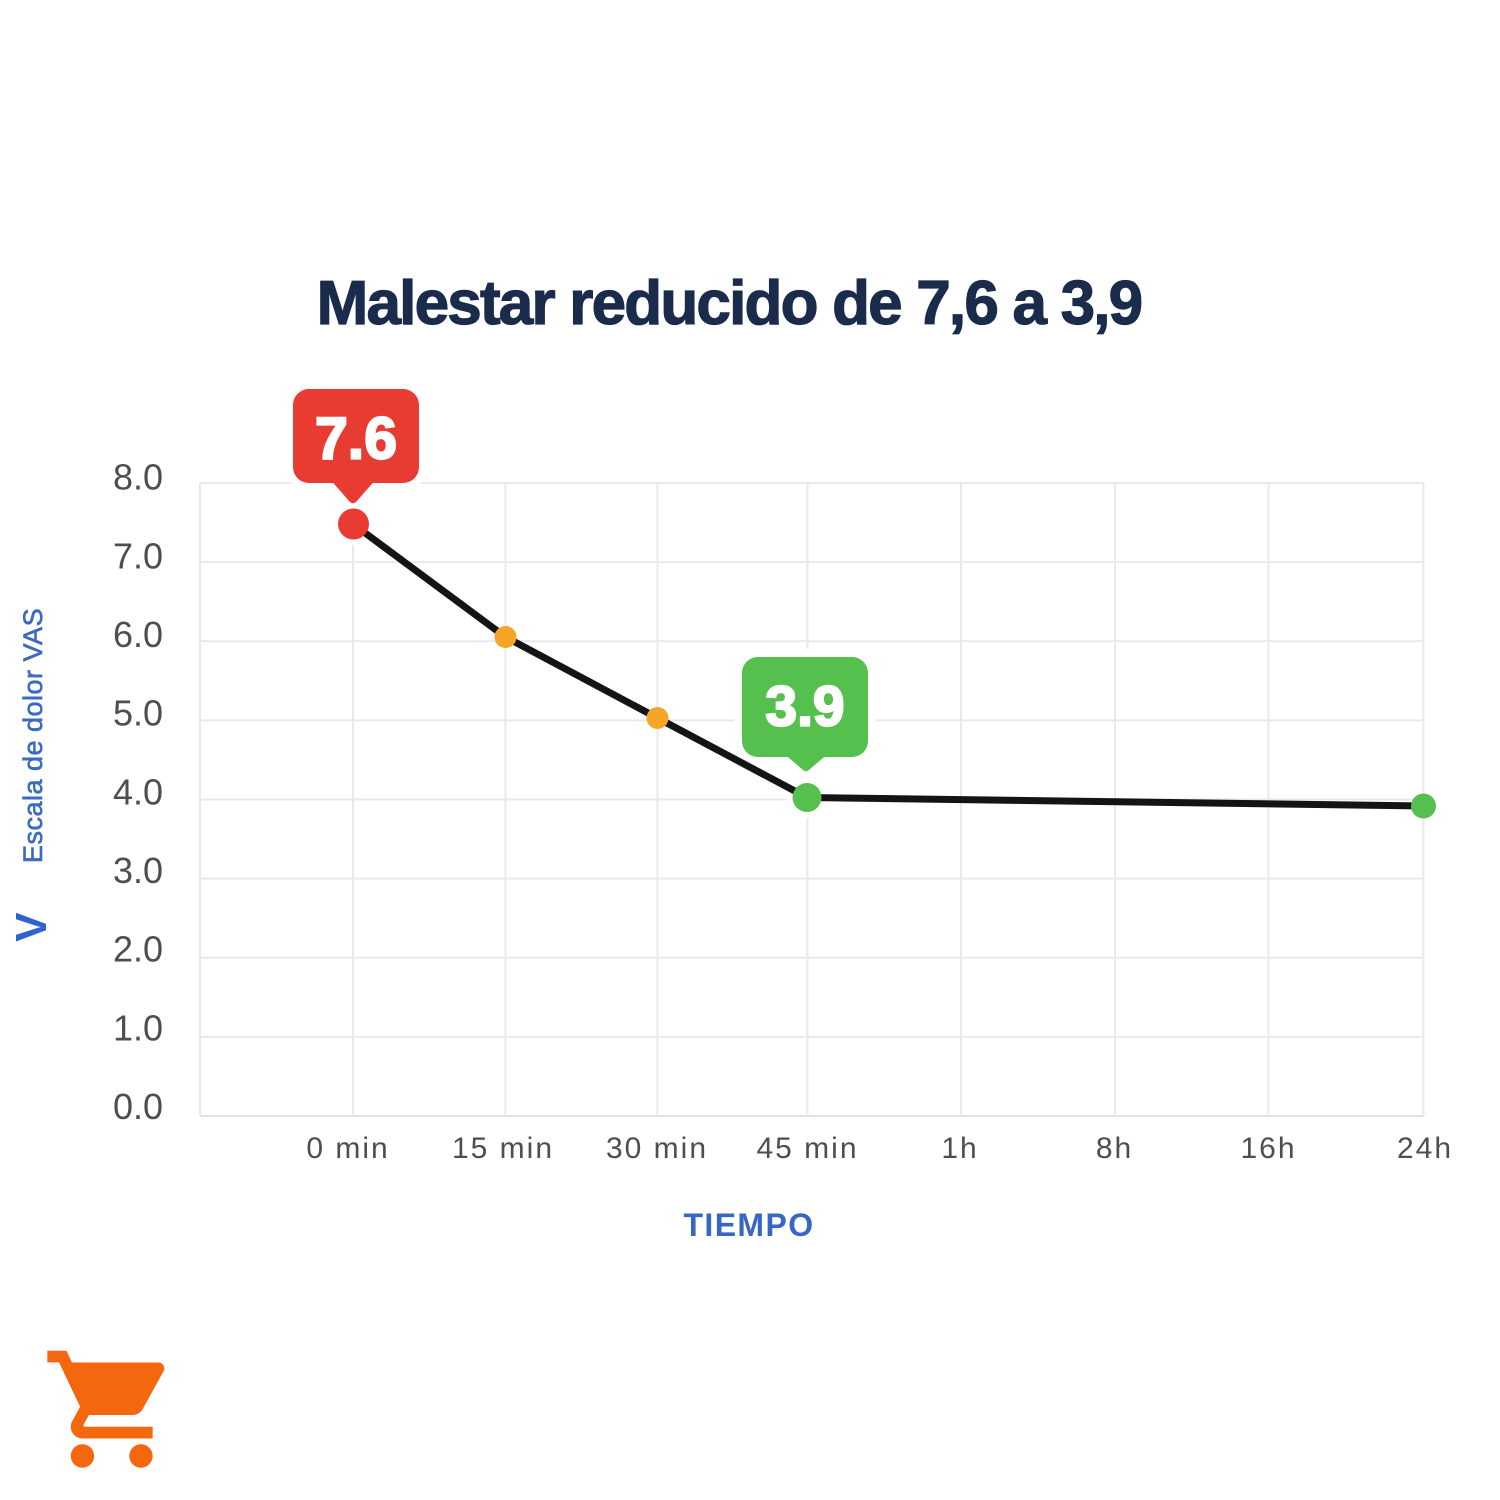 The image size is (1500, 1500). I want to click on svg-text: 7.6, so click(356, 439).